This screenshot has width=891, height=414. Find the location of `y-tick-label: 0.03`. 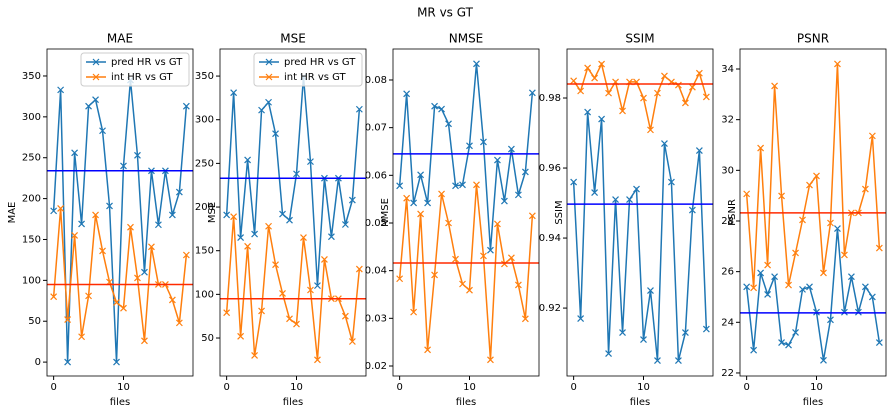

y-tick-label: 0.03 is located at coordinates (376, 318).